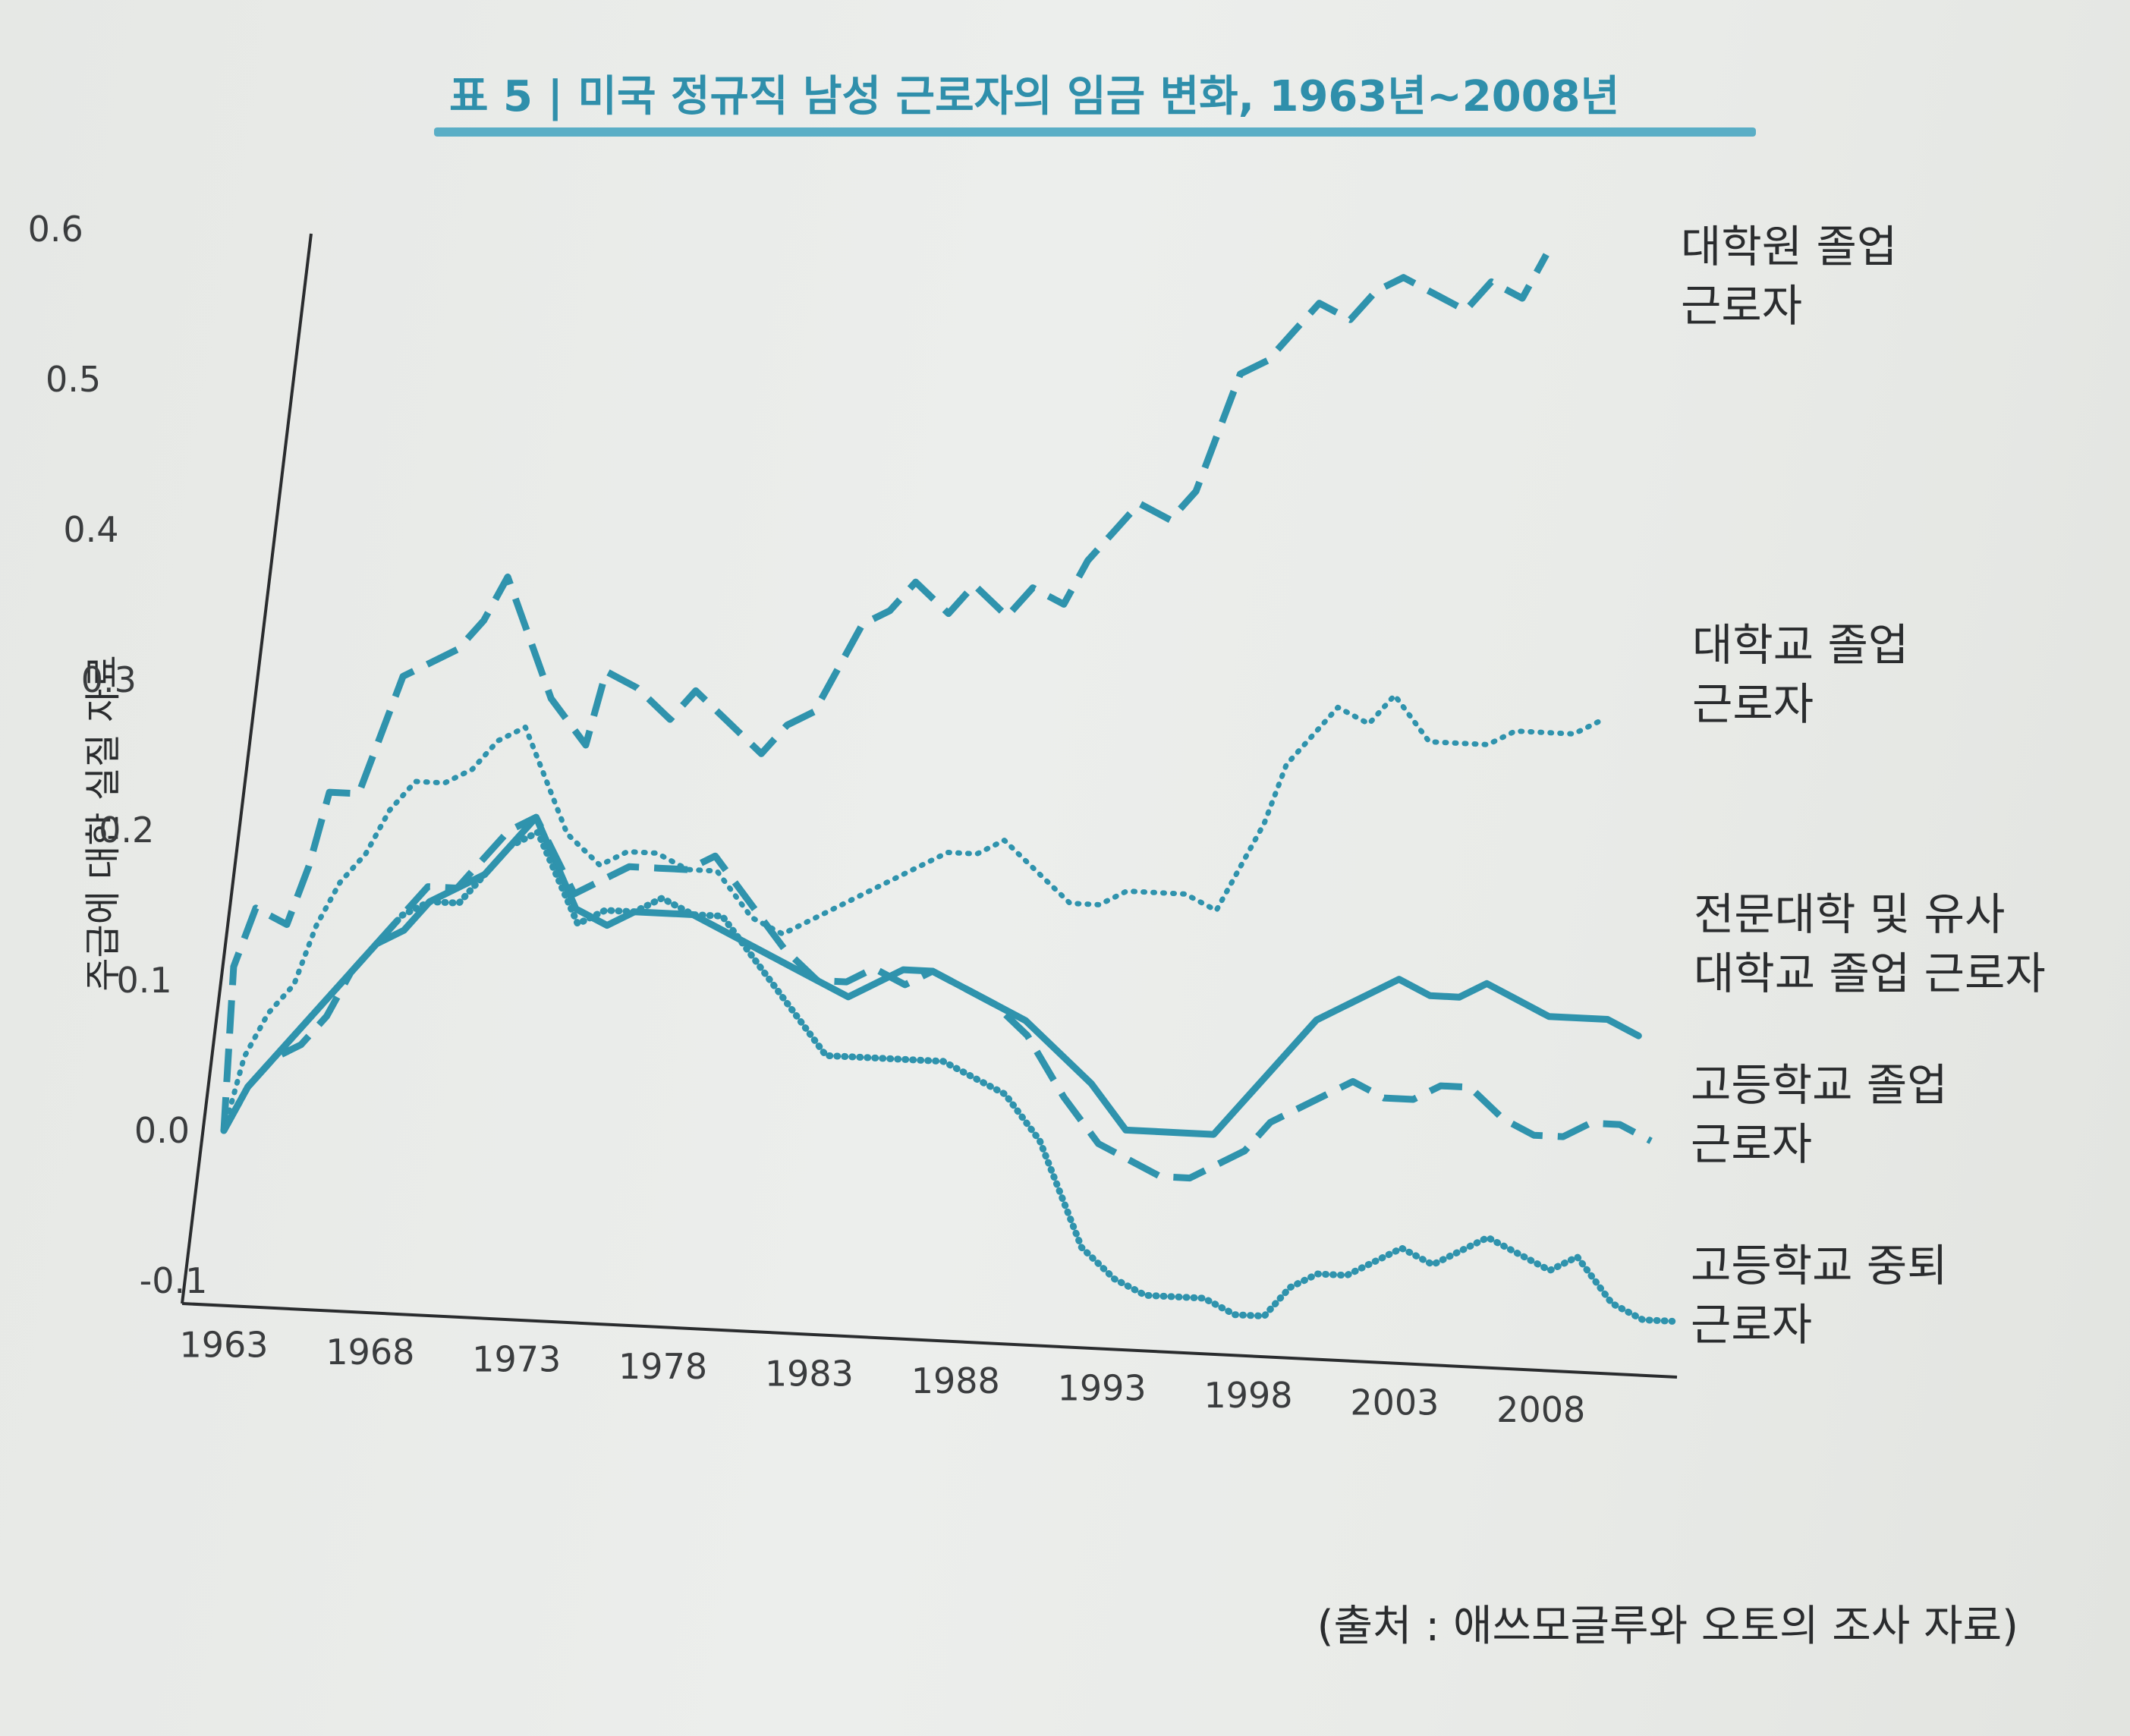 The width and height of the screenshot is (2130, 1736). I want to click on x-tick-label: 1988, so click(955, 1380).